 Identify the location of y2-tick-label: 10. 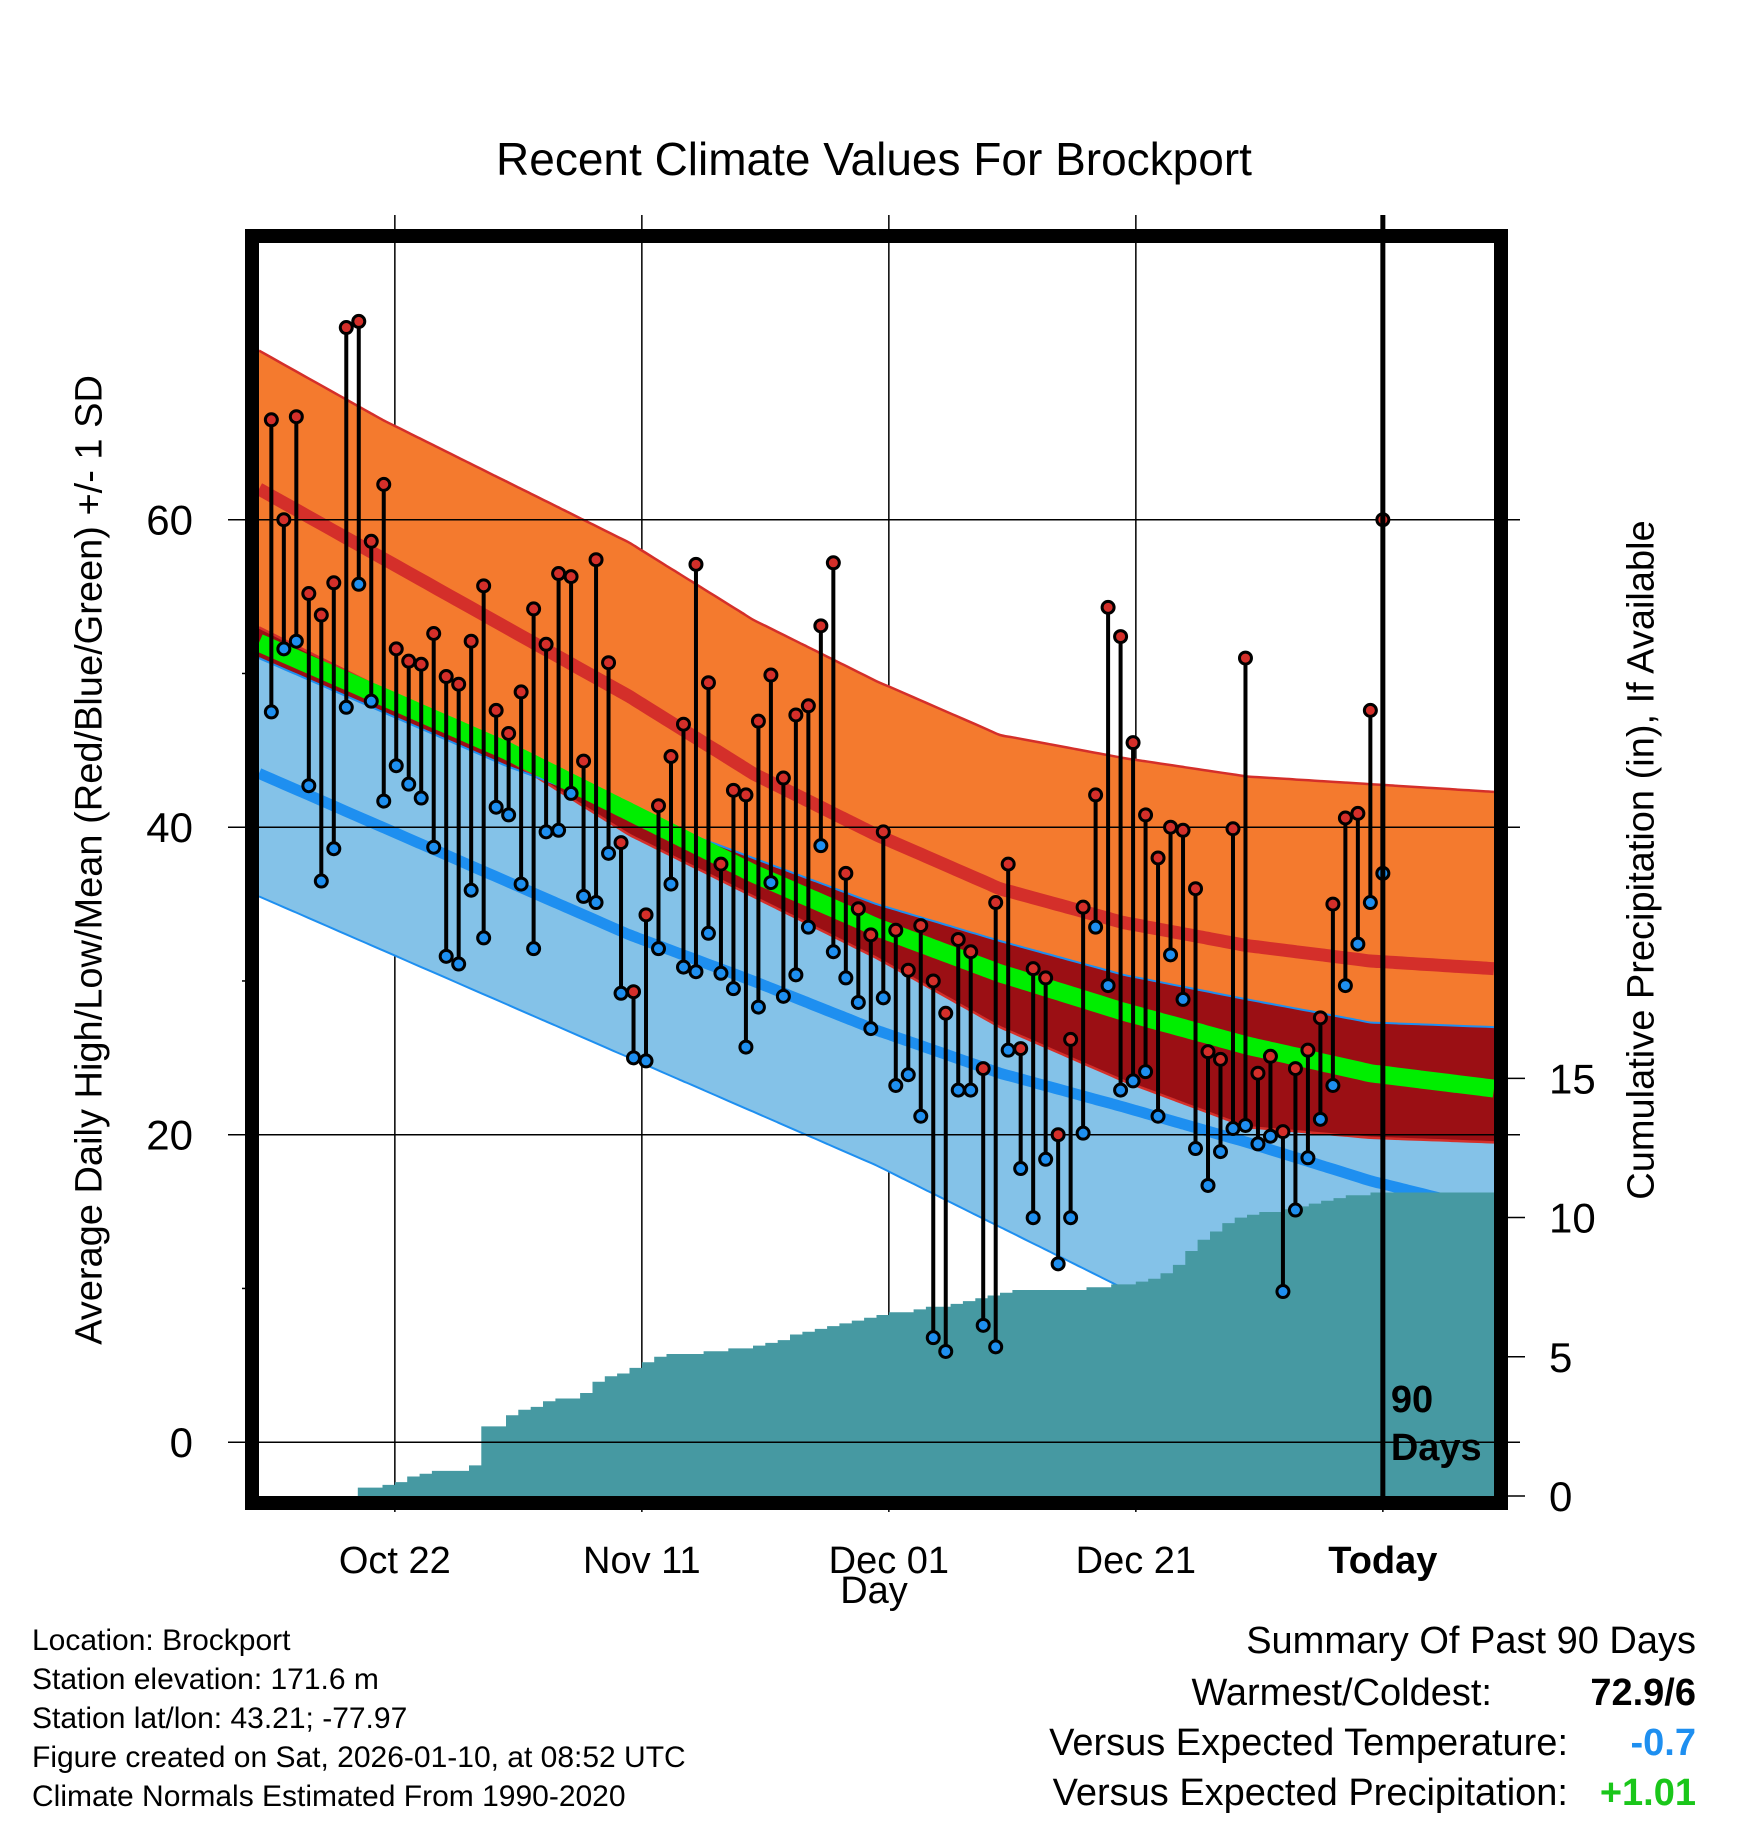
(1572, 1218).